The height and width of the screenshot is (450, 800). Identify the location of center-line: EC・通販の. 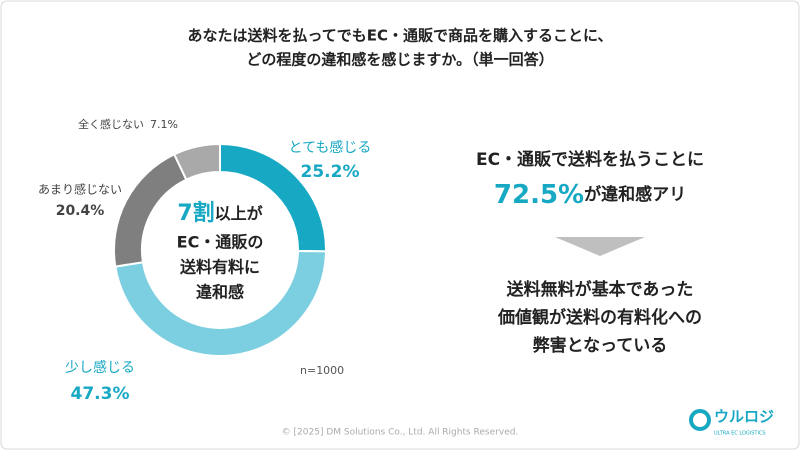
(220, 242).